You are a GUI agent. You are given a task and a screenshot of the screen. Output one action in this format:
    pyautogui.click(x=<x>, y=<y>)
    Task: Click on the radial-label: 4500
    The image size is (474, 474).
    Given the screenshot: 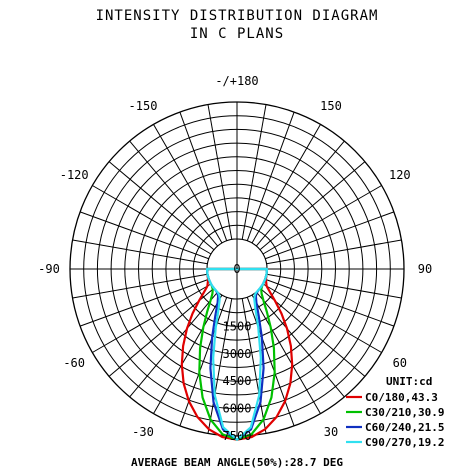 What is the action you would take?
    pyautogui.click(x=237, y=381)
    